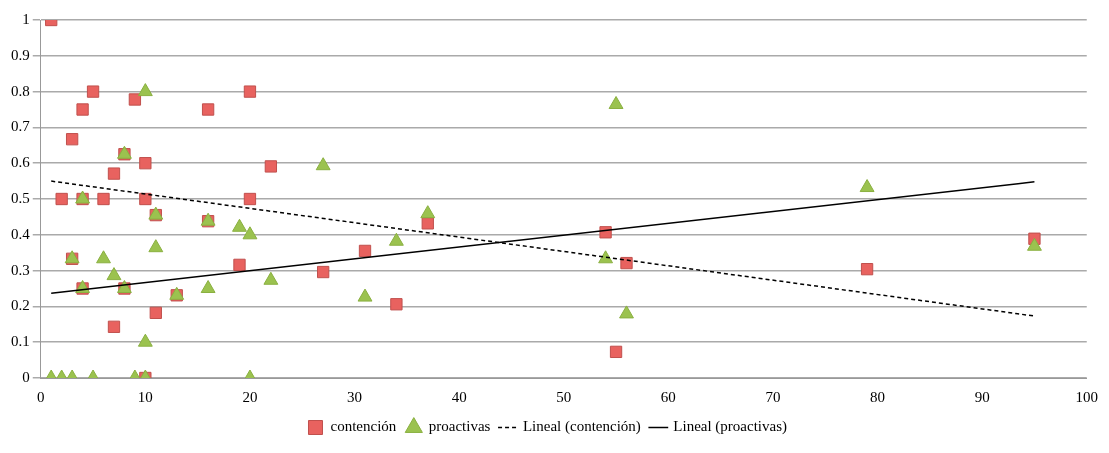 This screenshot has height=453, width=1109. I want to click on legend-label: Lineal (proactivas), so click(730, 427).